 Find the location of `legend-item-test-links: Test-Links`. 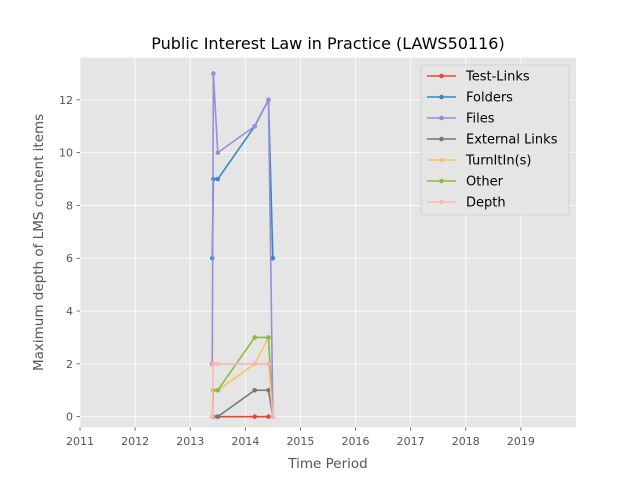

legend-item-test-links: Test-Links is located at coordinates (478, 77).